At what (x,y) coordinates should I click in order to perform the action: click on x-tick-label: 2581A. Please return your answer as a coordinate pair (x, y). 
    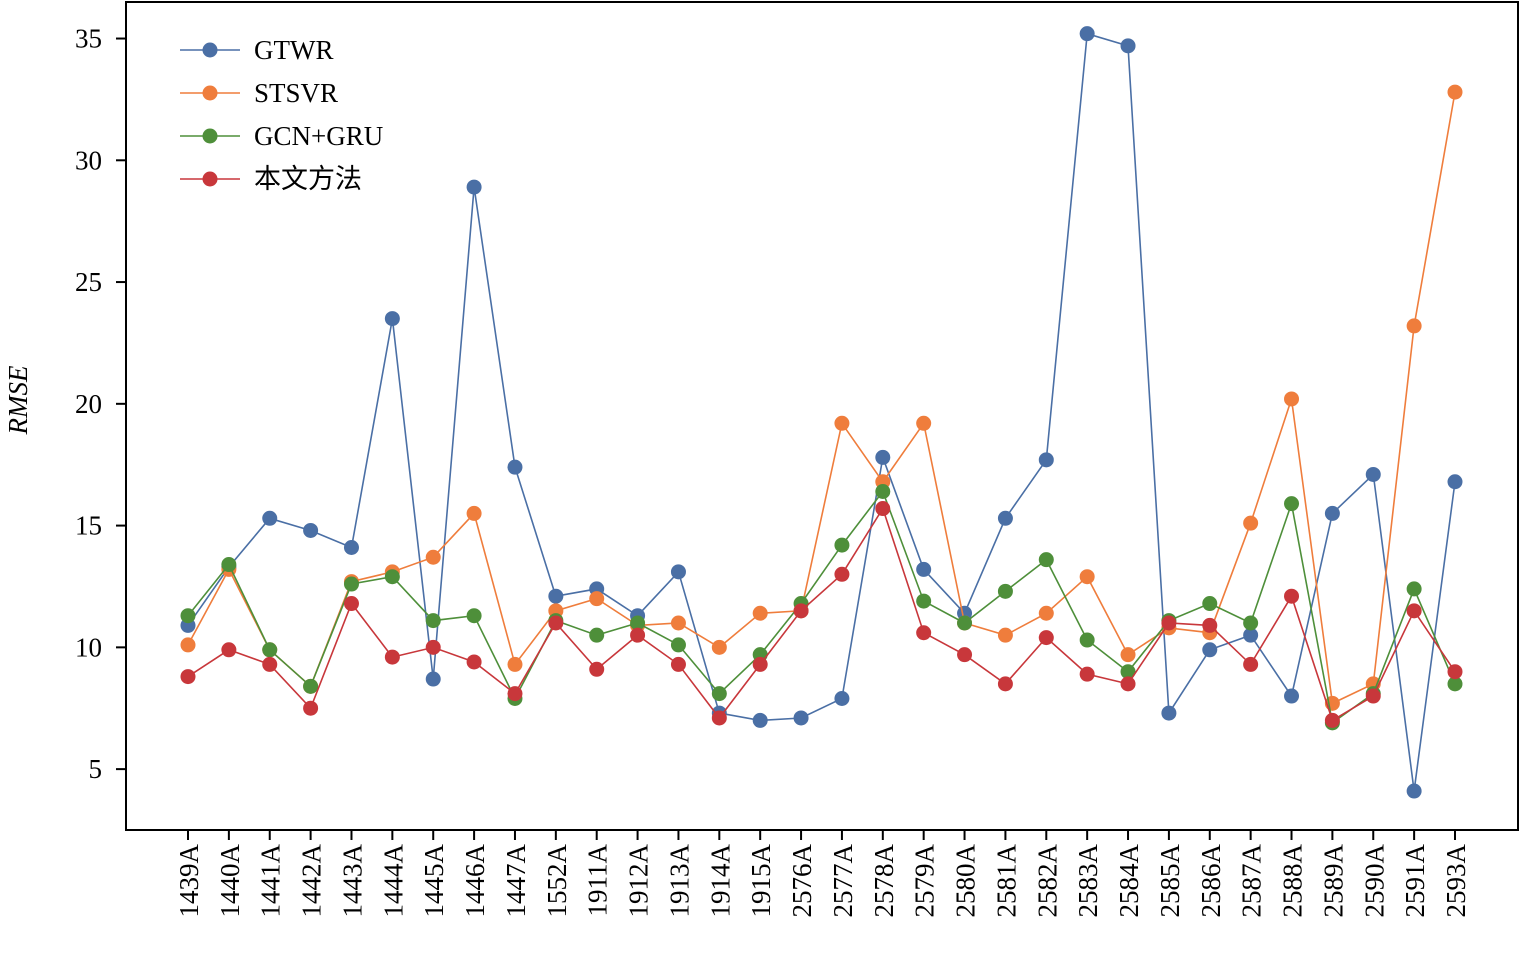
    Looking at the image, I should click on (1006, 881).